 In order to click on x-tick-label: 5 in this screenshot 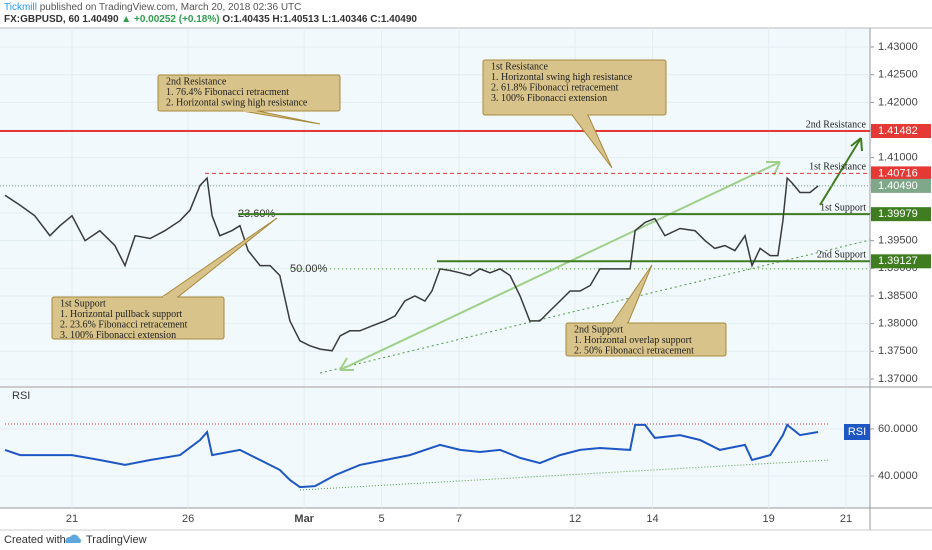, I will do `click(382, 519)`.